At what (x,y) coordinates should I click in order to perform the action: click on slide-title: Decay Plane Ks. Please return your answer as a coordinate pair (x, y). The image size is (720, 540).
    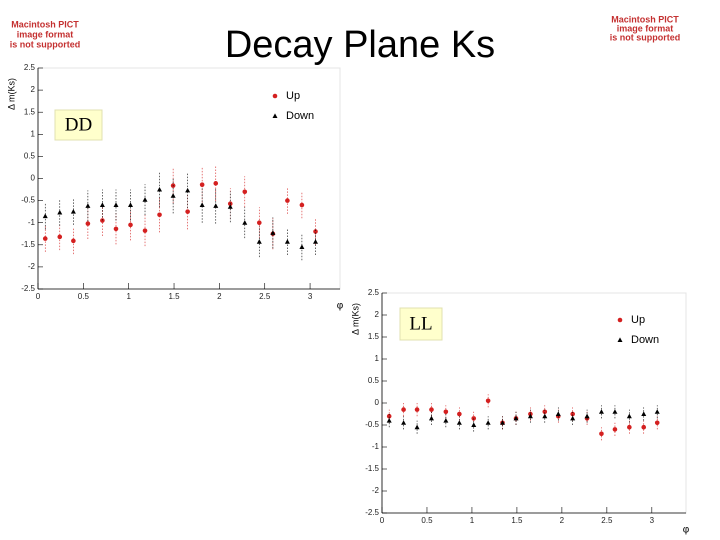
    Looking at the image, I should click on (360, 45).